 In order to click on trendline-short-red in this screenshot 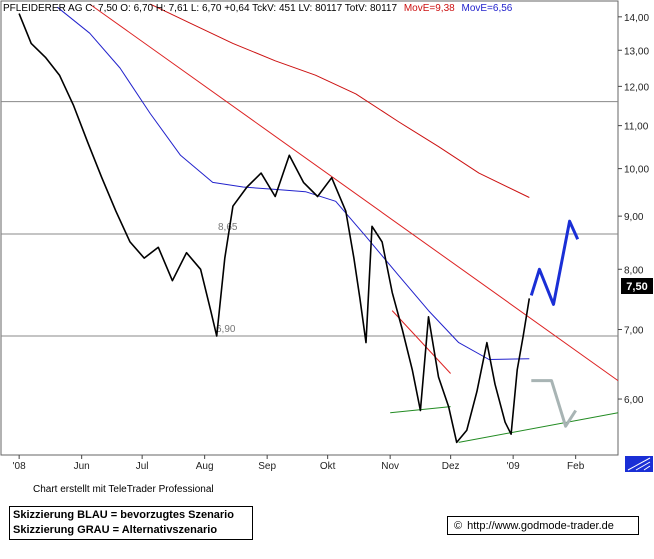, I will do `click(421, 342)`.